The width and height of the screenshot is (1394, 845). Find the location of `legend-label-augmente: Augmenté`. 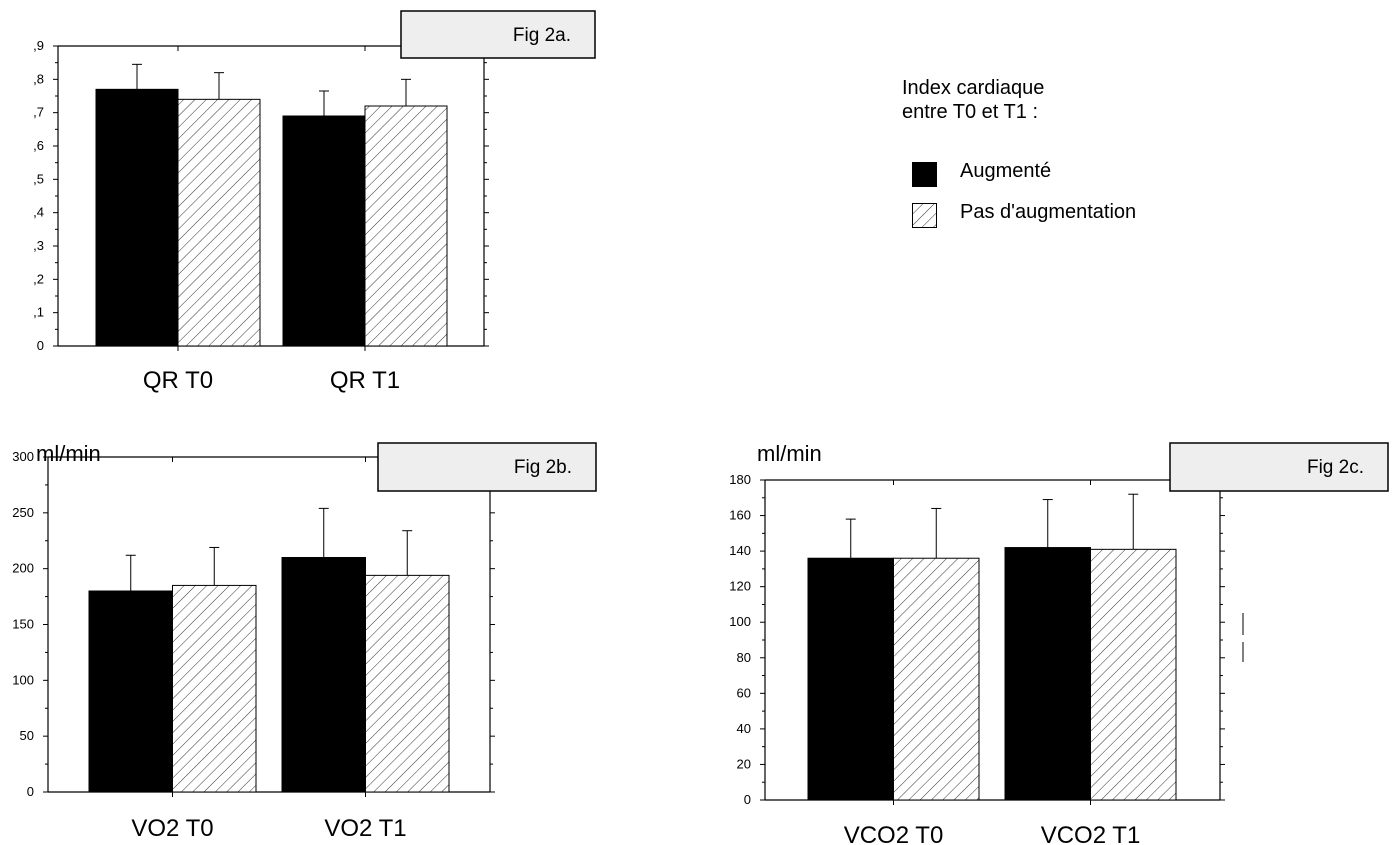

legend-label-augmente: Augmenté is located at coordinates (1006, 171).